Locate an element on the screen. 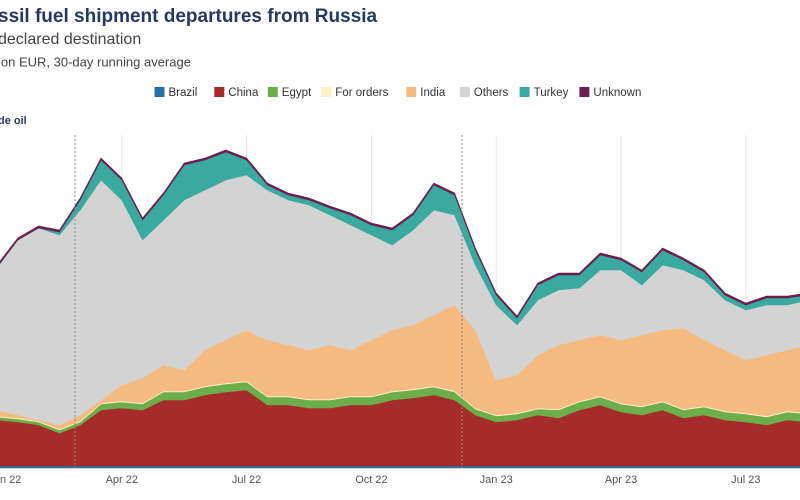  legend-label: Others is located at coordinates (491, 93).